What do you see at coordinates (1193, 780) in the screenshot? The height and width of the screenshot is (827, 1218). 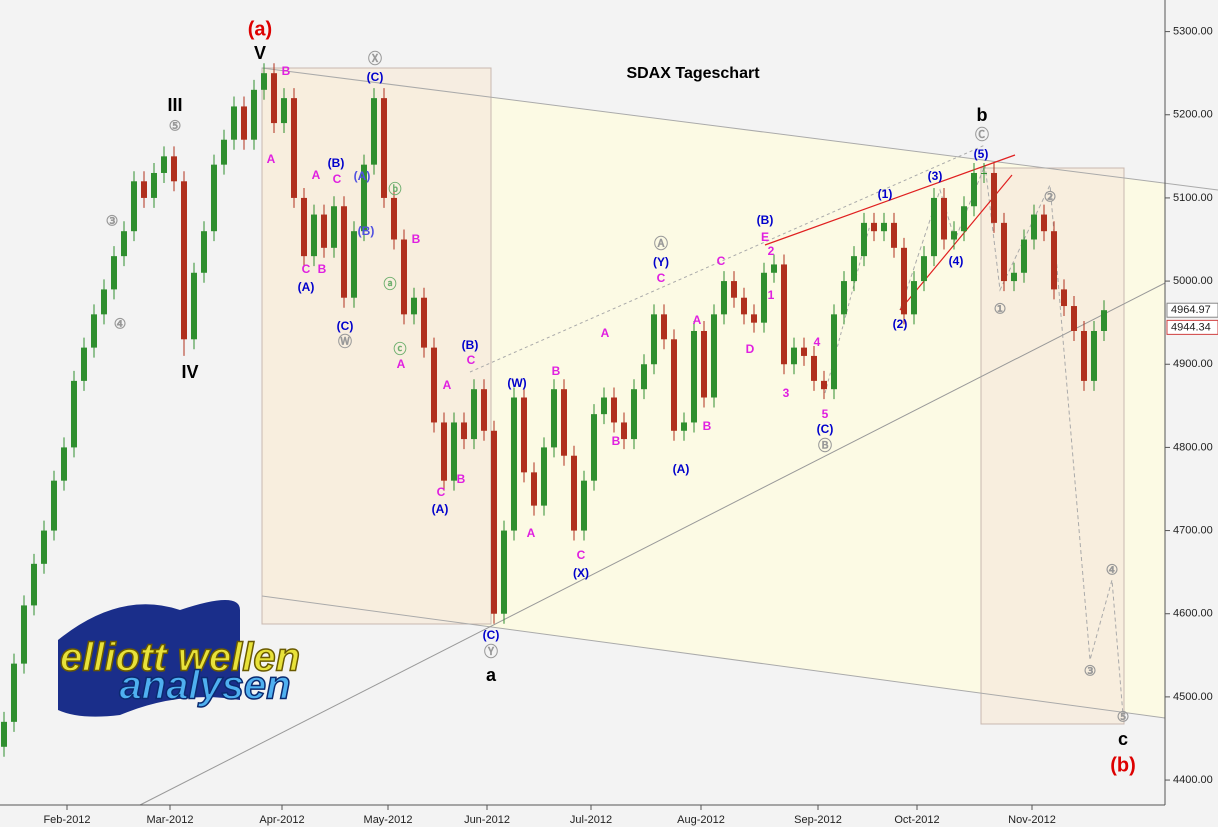 I see `y-tick-label: 4400.00` at bounding box center [1193, 780].